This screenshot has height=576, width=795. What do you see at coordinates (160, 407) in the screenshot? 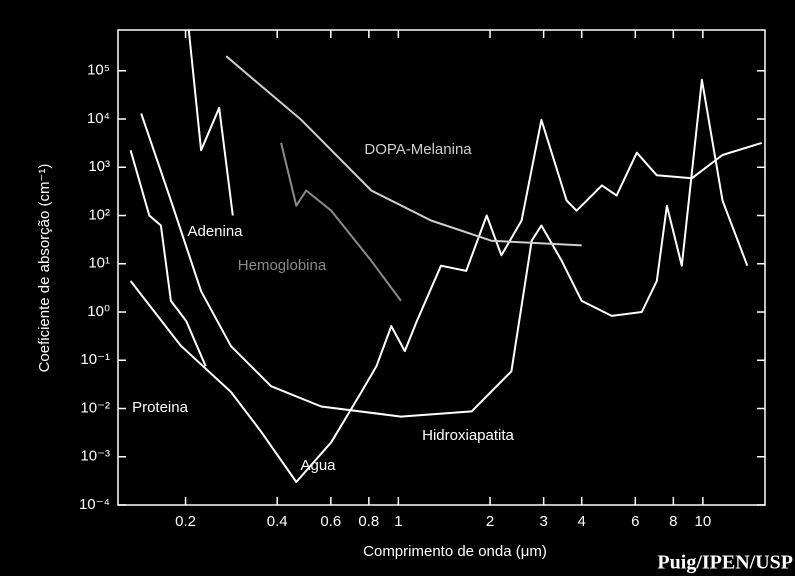
I see `series-label: Proteina` at bounding box center [160, 407].